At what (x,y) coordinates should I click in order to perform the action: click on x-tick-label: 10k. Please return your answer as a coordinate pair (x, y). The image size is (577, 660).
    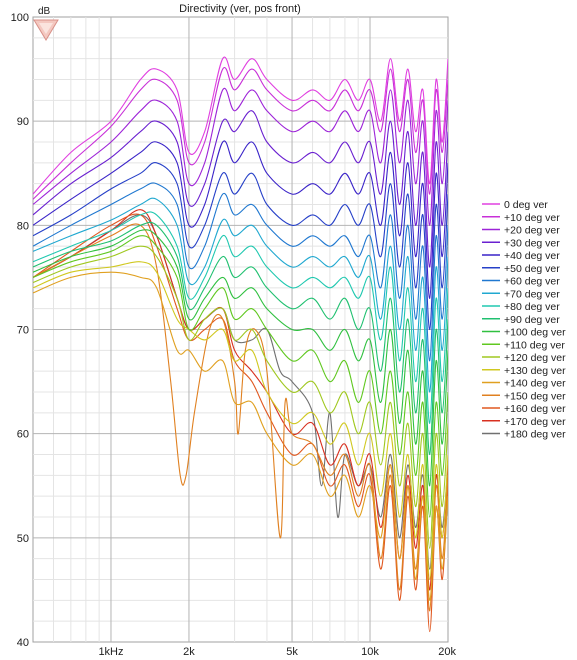
    Looking at the image, I should click on (370, 652).